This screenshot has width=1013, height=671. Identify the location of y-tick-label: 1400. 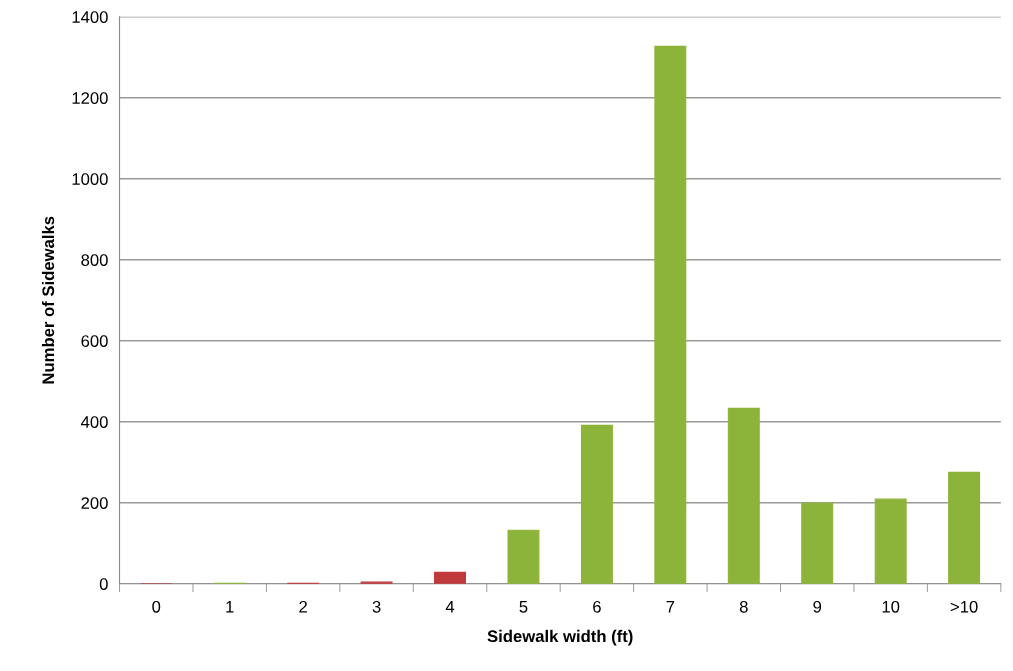
(90, 17).